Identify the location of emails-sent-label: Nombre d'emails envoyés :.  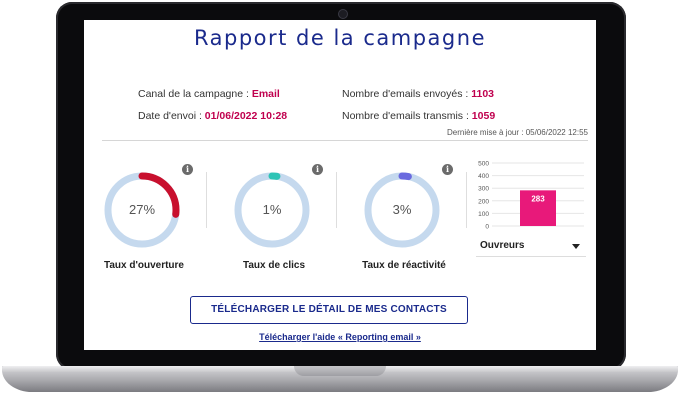
(407, 94).